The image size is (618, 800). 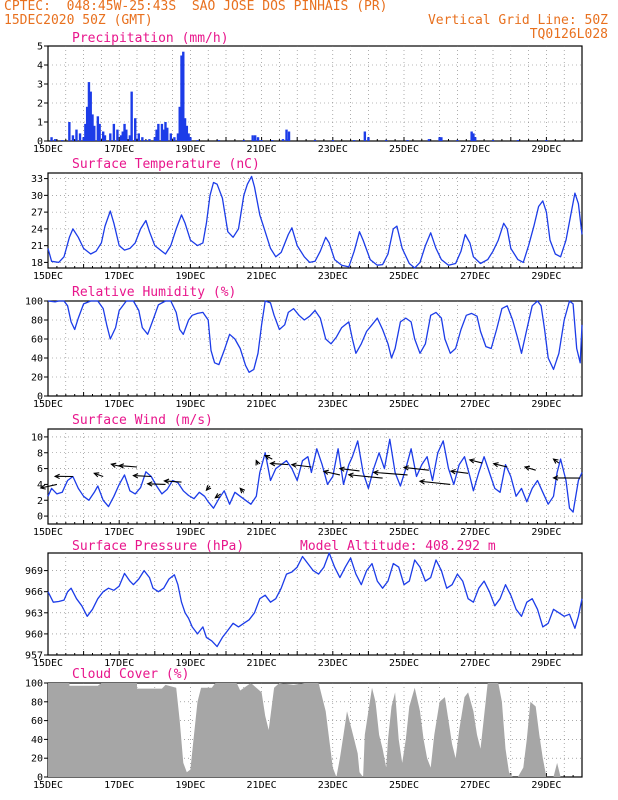 I want to click on y-tick-label: 4, so click(x=40, y=485).